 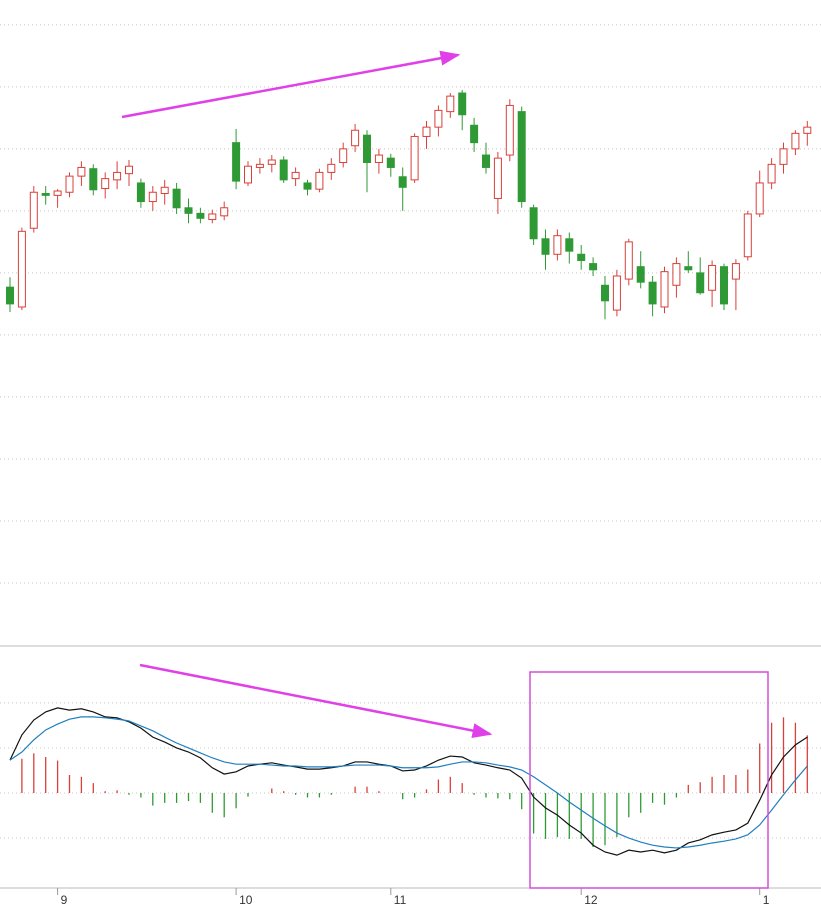 What do you see at coordinates (246, 900) in the screenshot?
I see `x-tick-label: 10` at bounding box center [246, 900].